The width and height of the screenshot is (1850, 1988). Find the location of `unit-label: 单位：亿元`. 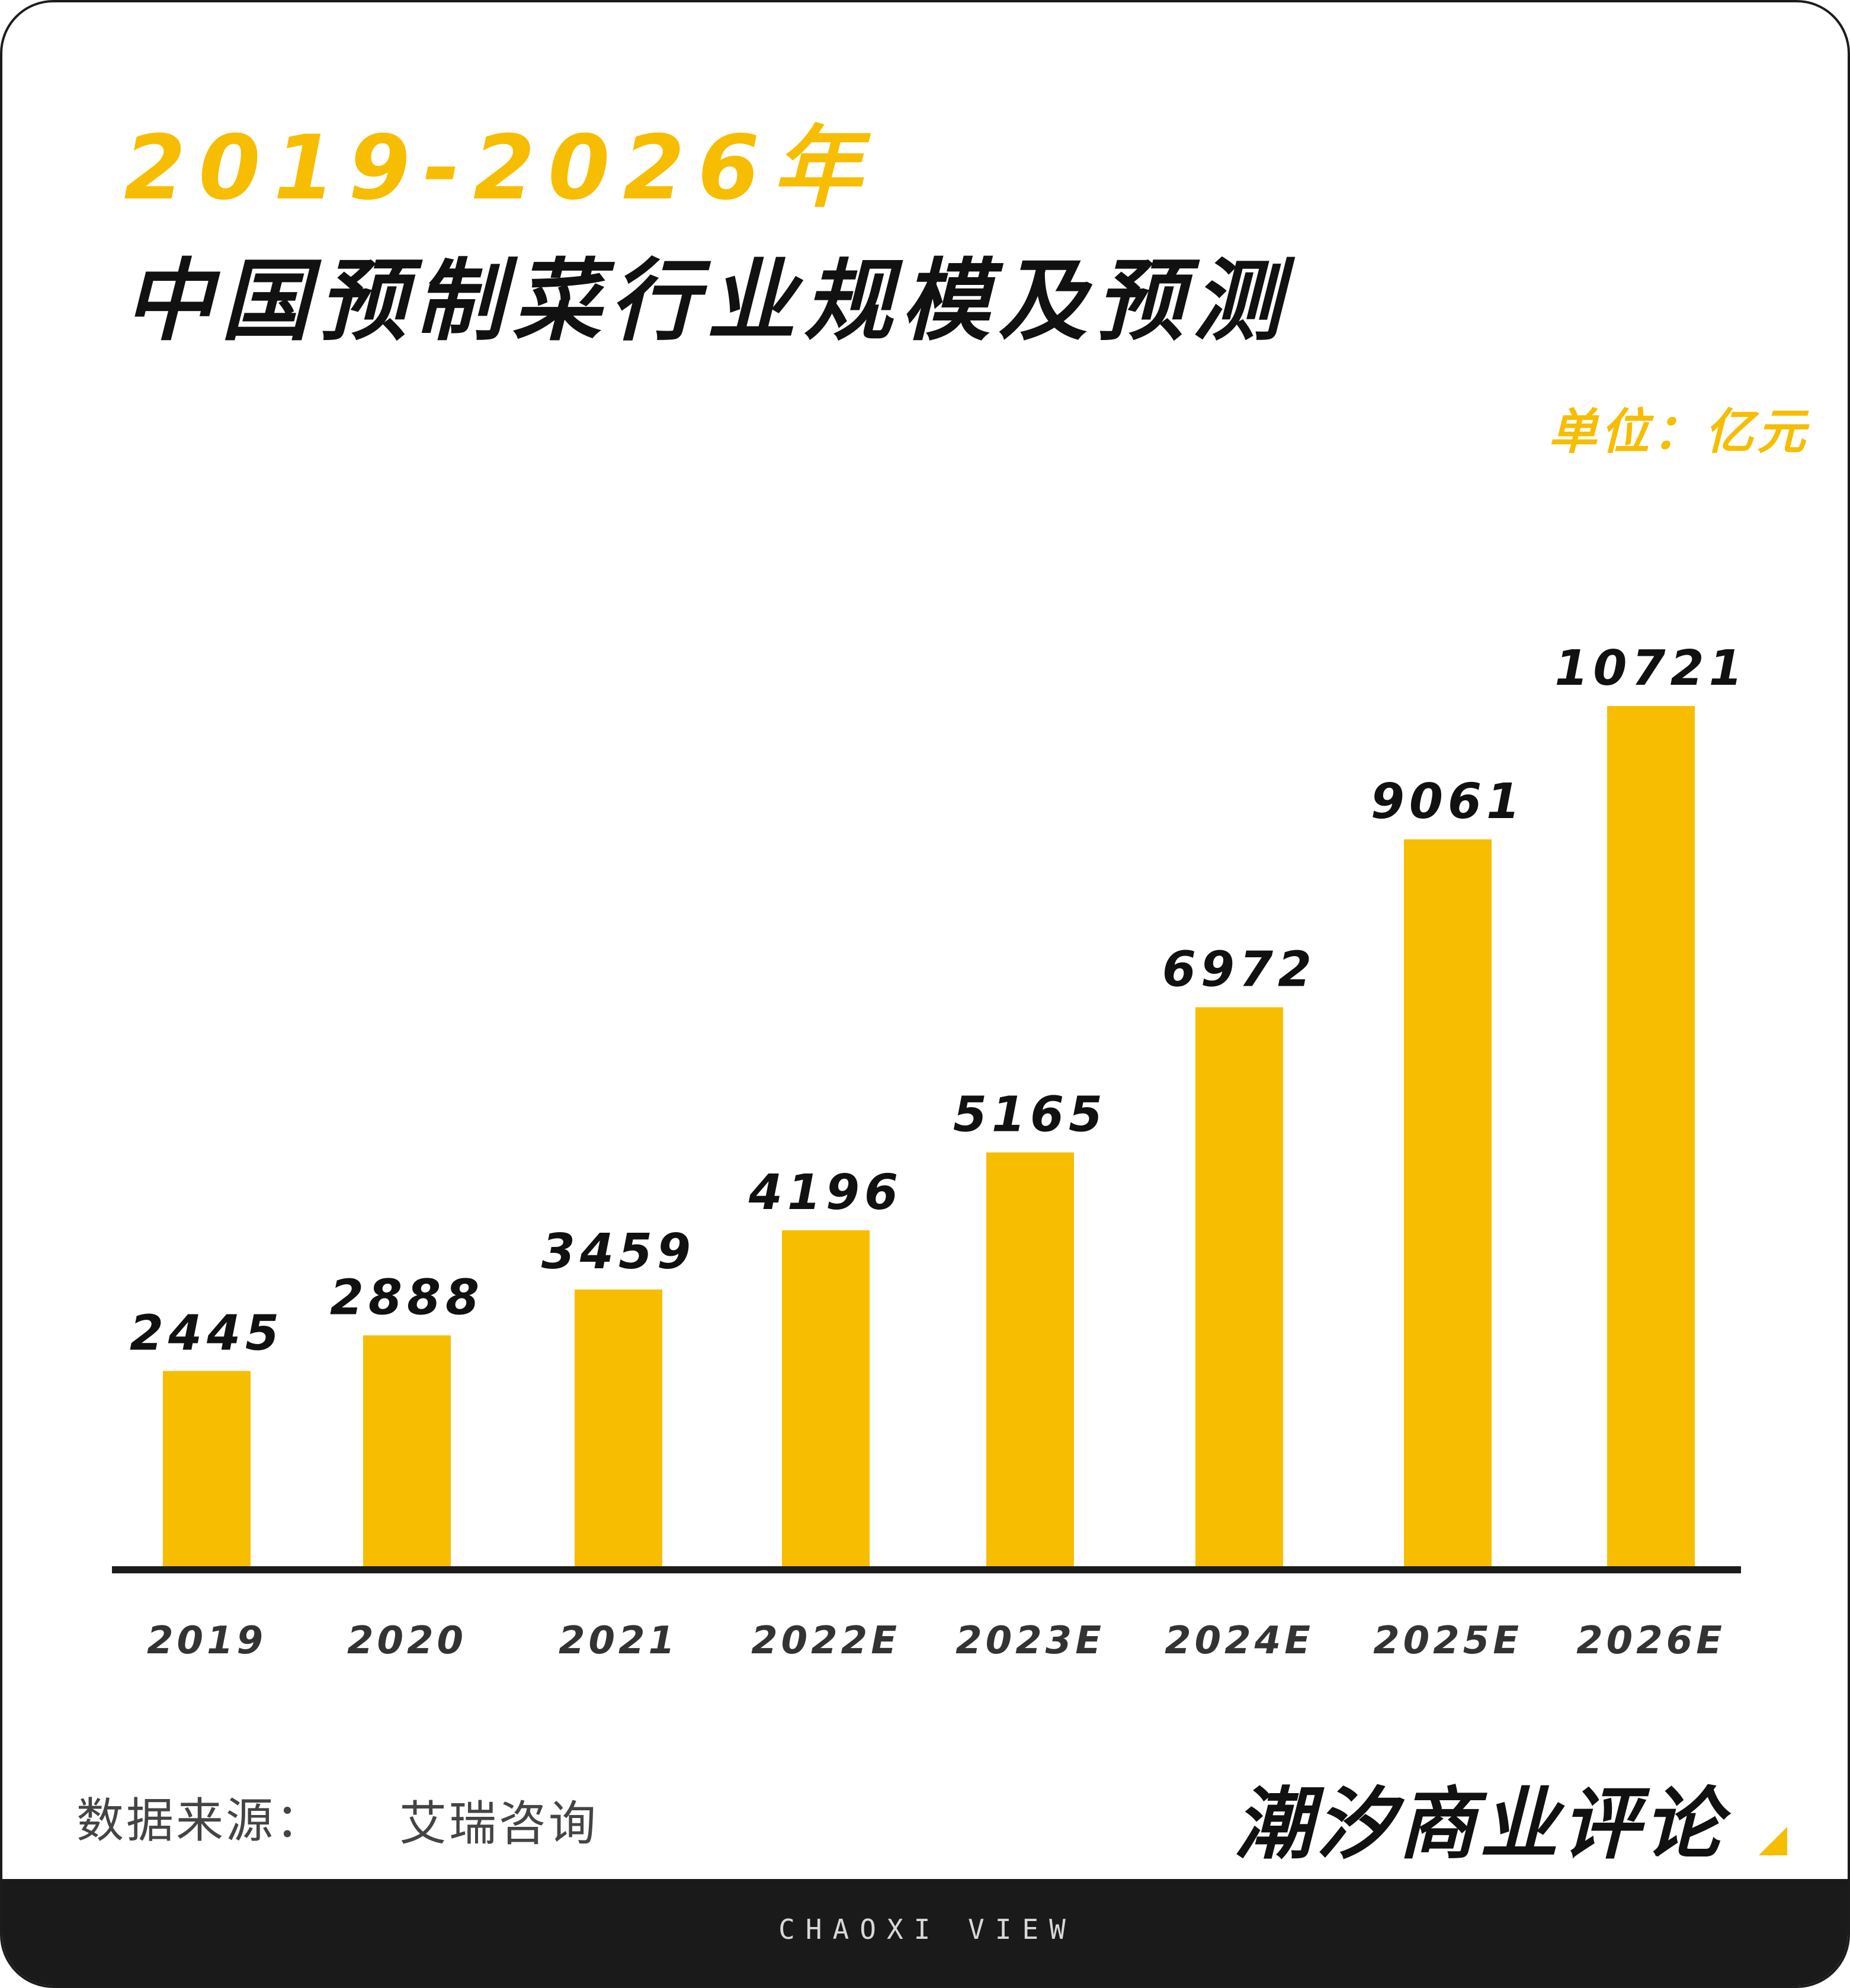

unit-label: 单位：亿元 is located at coordinates (1679, 432).